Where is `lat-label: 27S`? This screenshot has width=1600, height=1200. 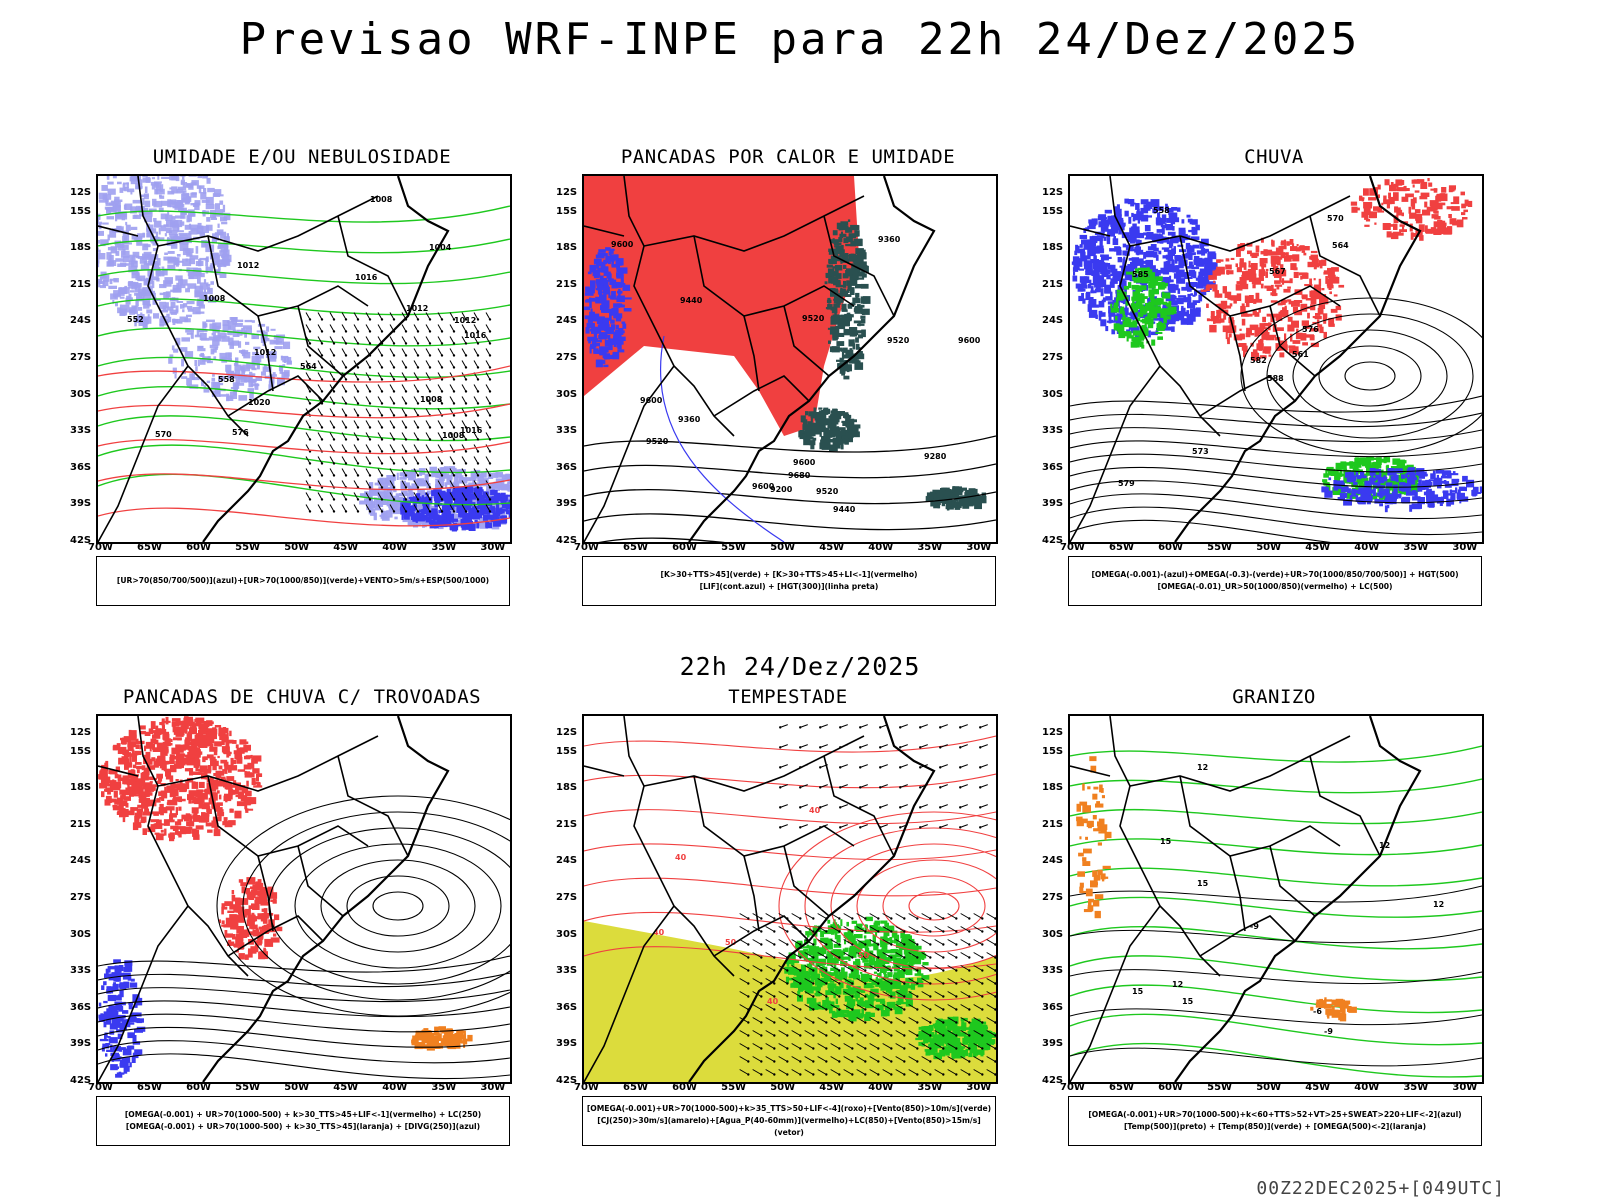 lat-label: 27S is located at coordinates (567, 357).